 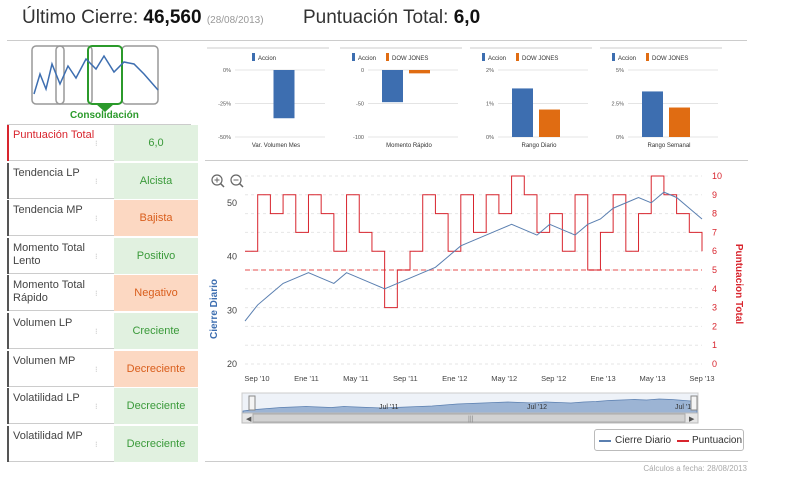 What do you see at coordinates (603, 378) in the screenshot?
I see `x-tick-label: Ene '13` at bounding box center [603, 378].